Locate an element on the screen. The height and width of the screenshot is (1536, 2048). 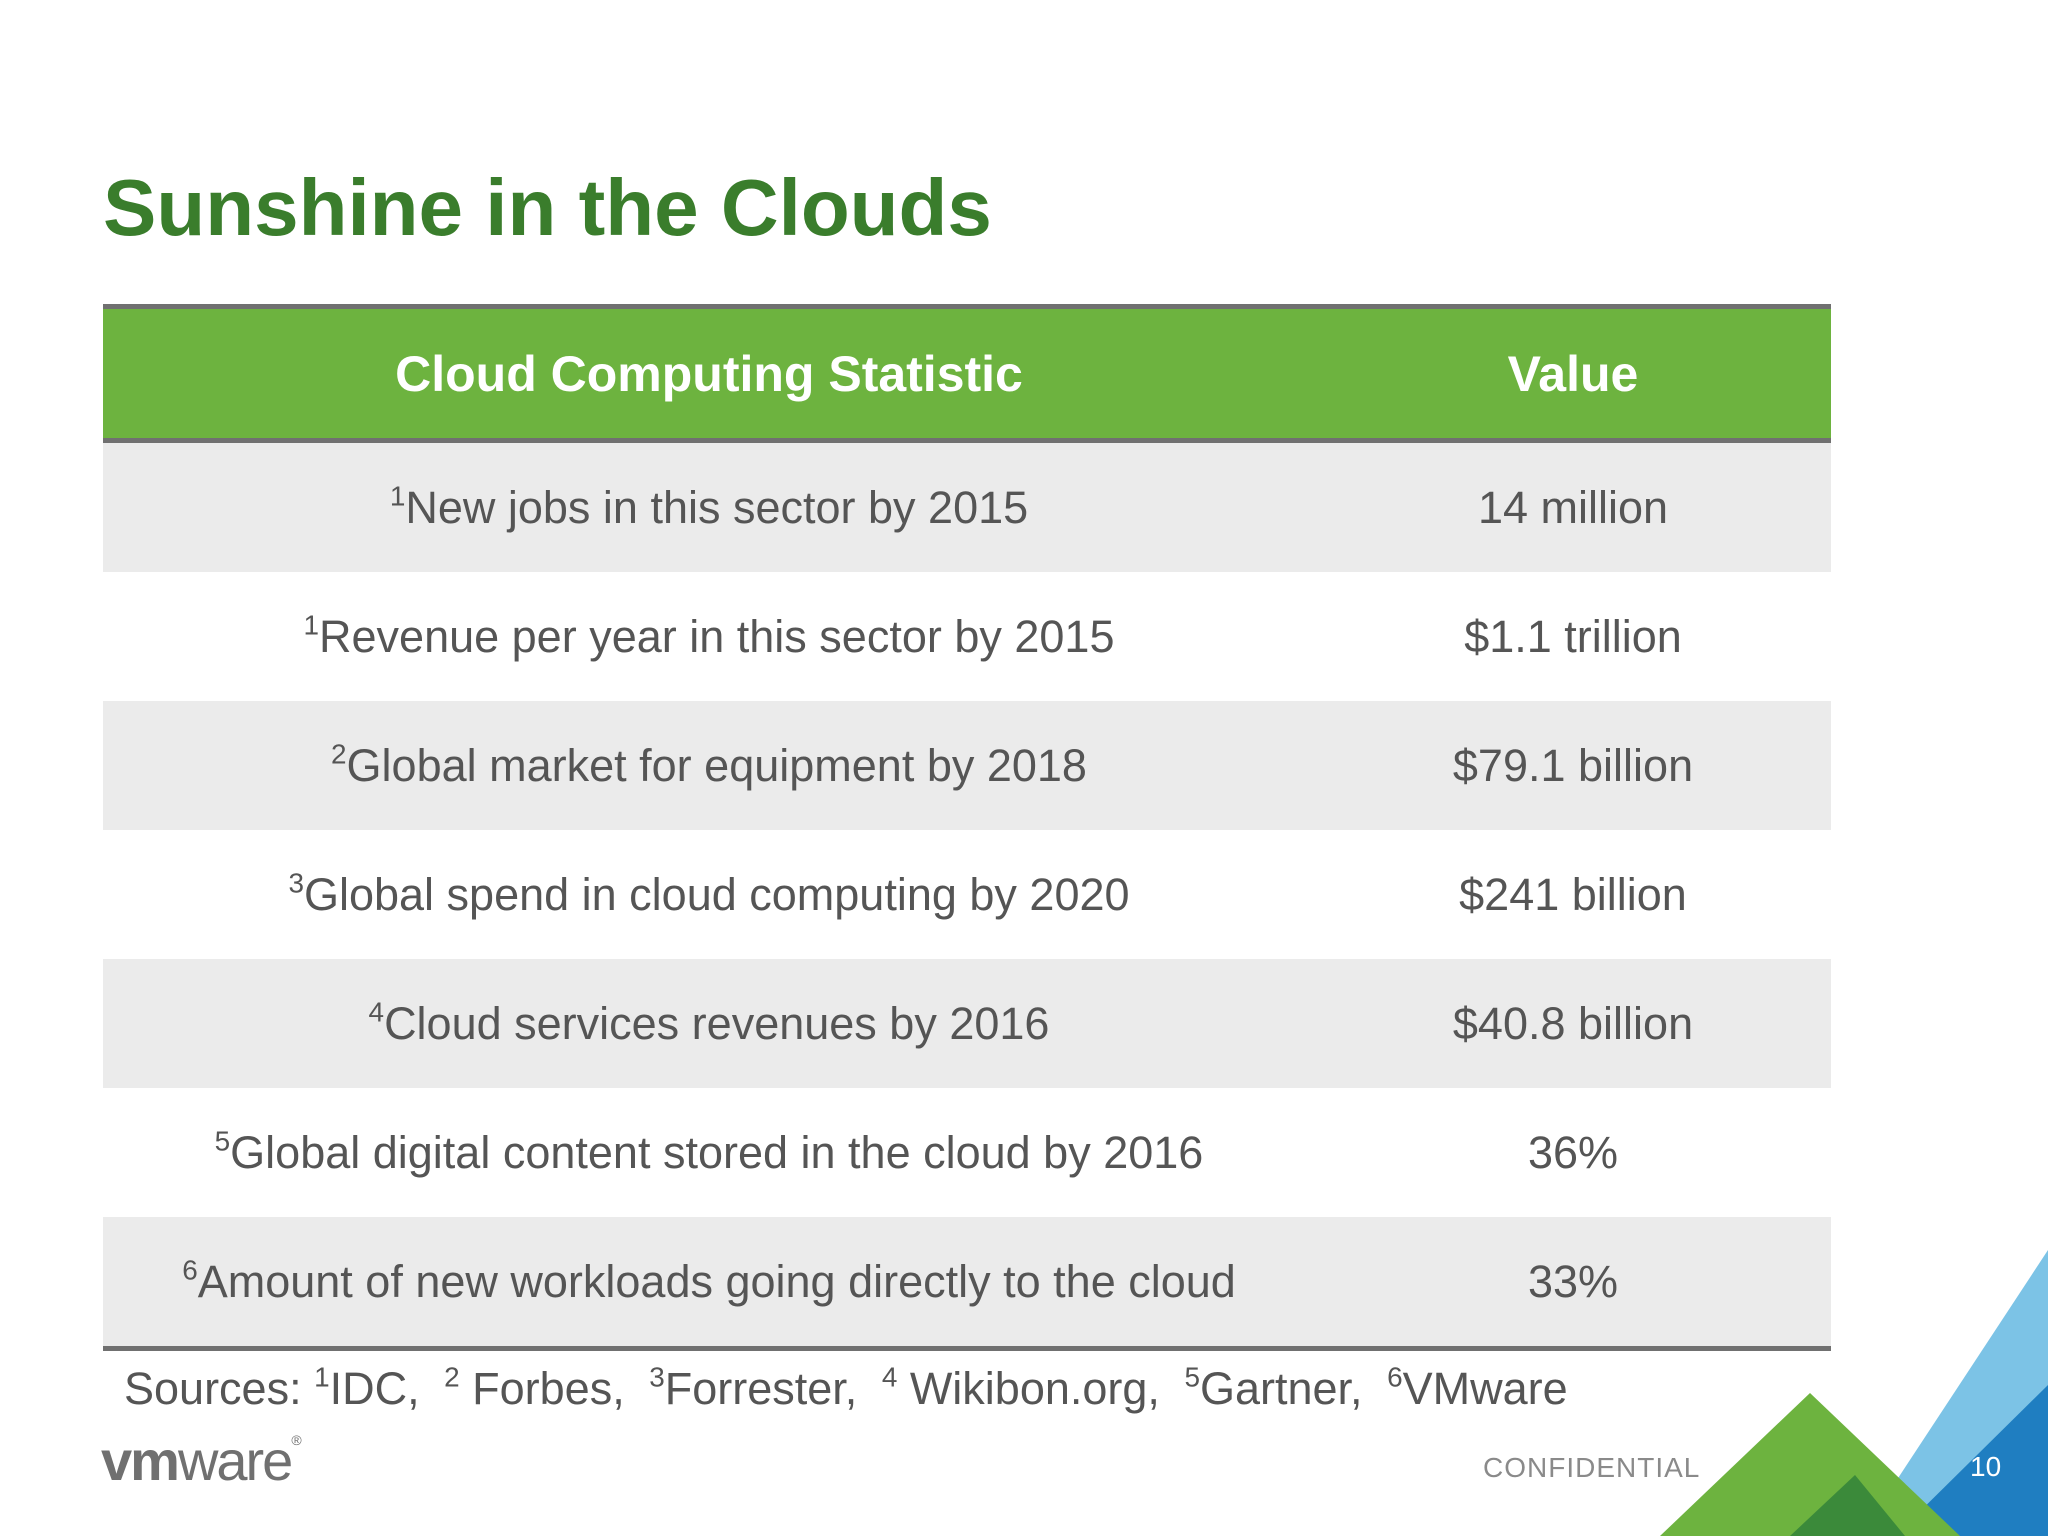
statistic-text: Global market for equipment by 2018 is located at coordinates (716, 765).